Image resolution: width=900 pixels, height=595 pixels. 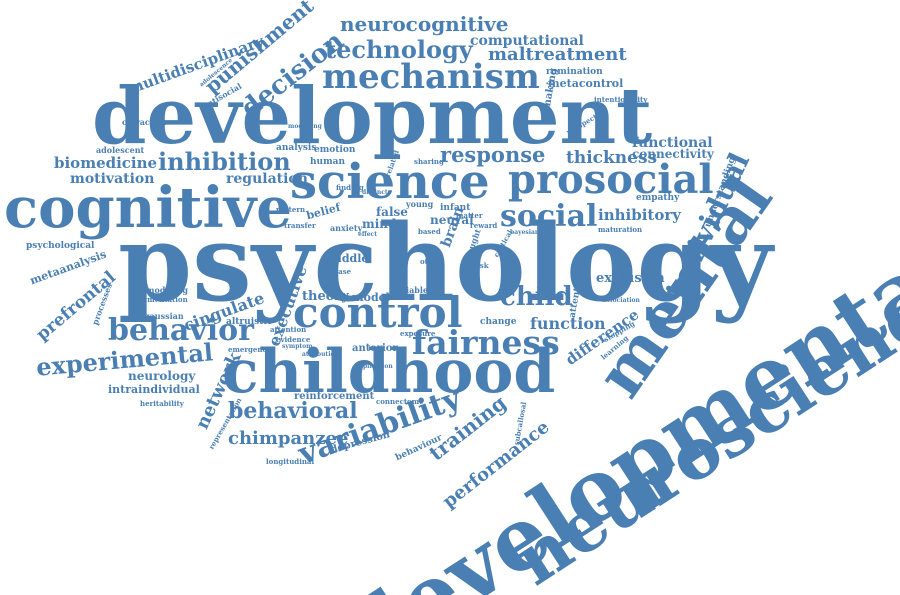 I want to click on word-replication: replication, so click(x=374, y=366).